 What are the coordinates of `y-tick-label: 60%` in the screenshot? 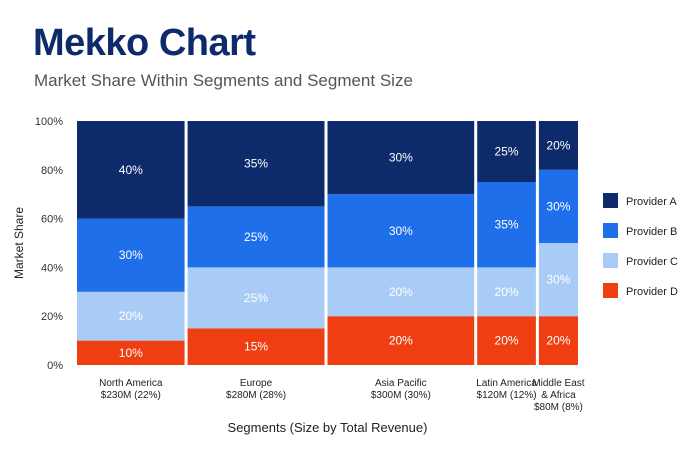 It's located at (52, 220).